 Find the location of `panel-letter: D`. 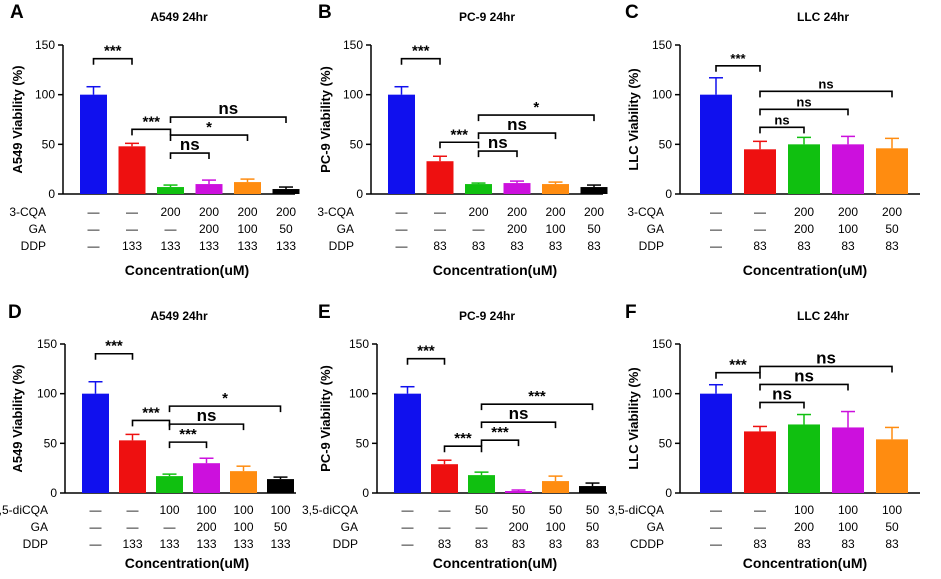

panel-letter: D is located at coordinates (15, 312).